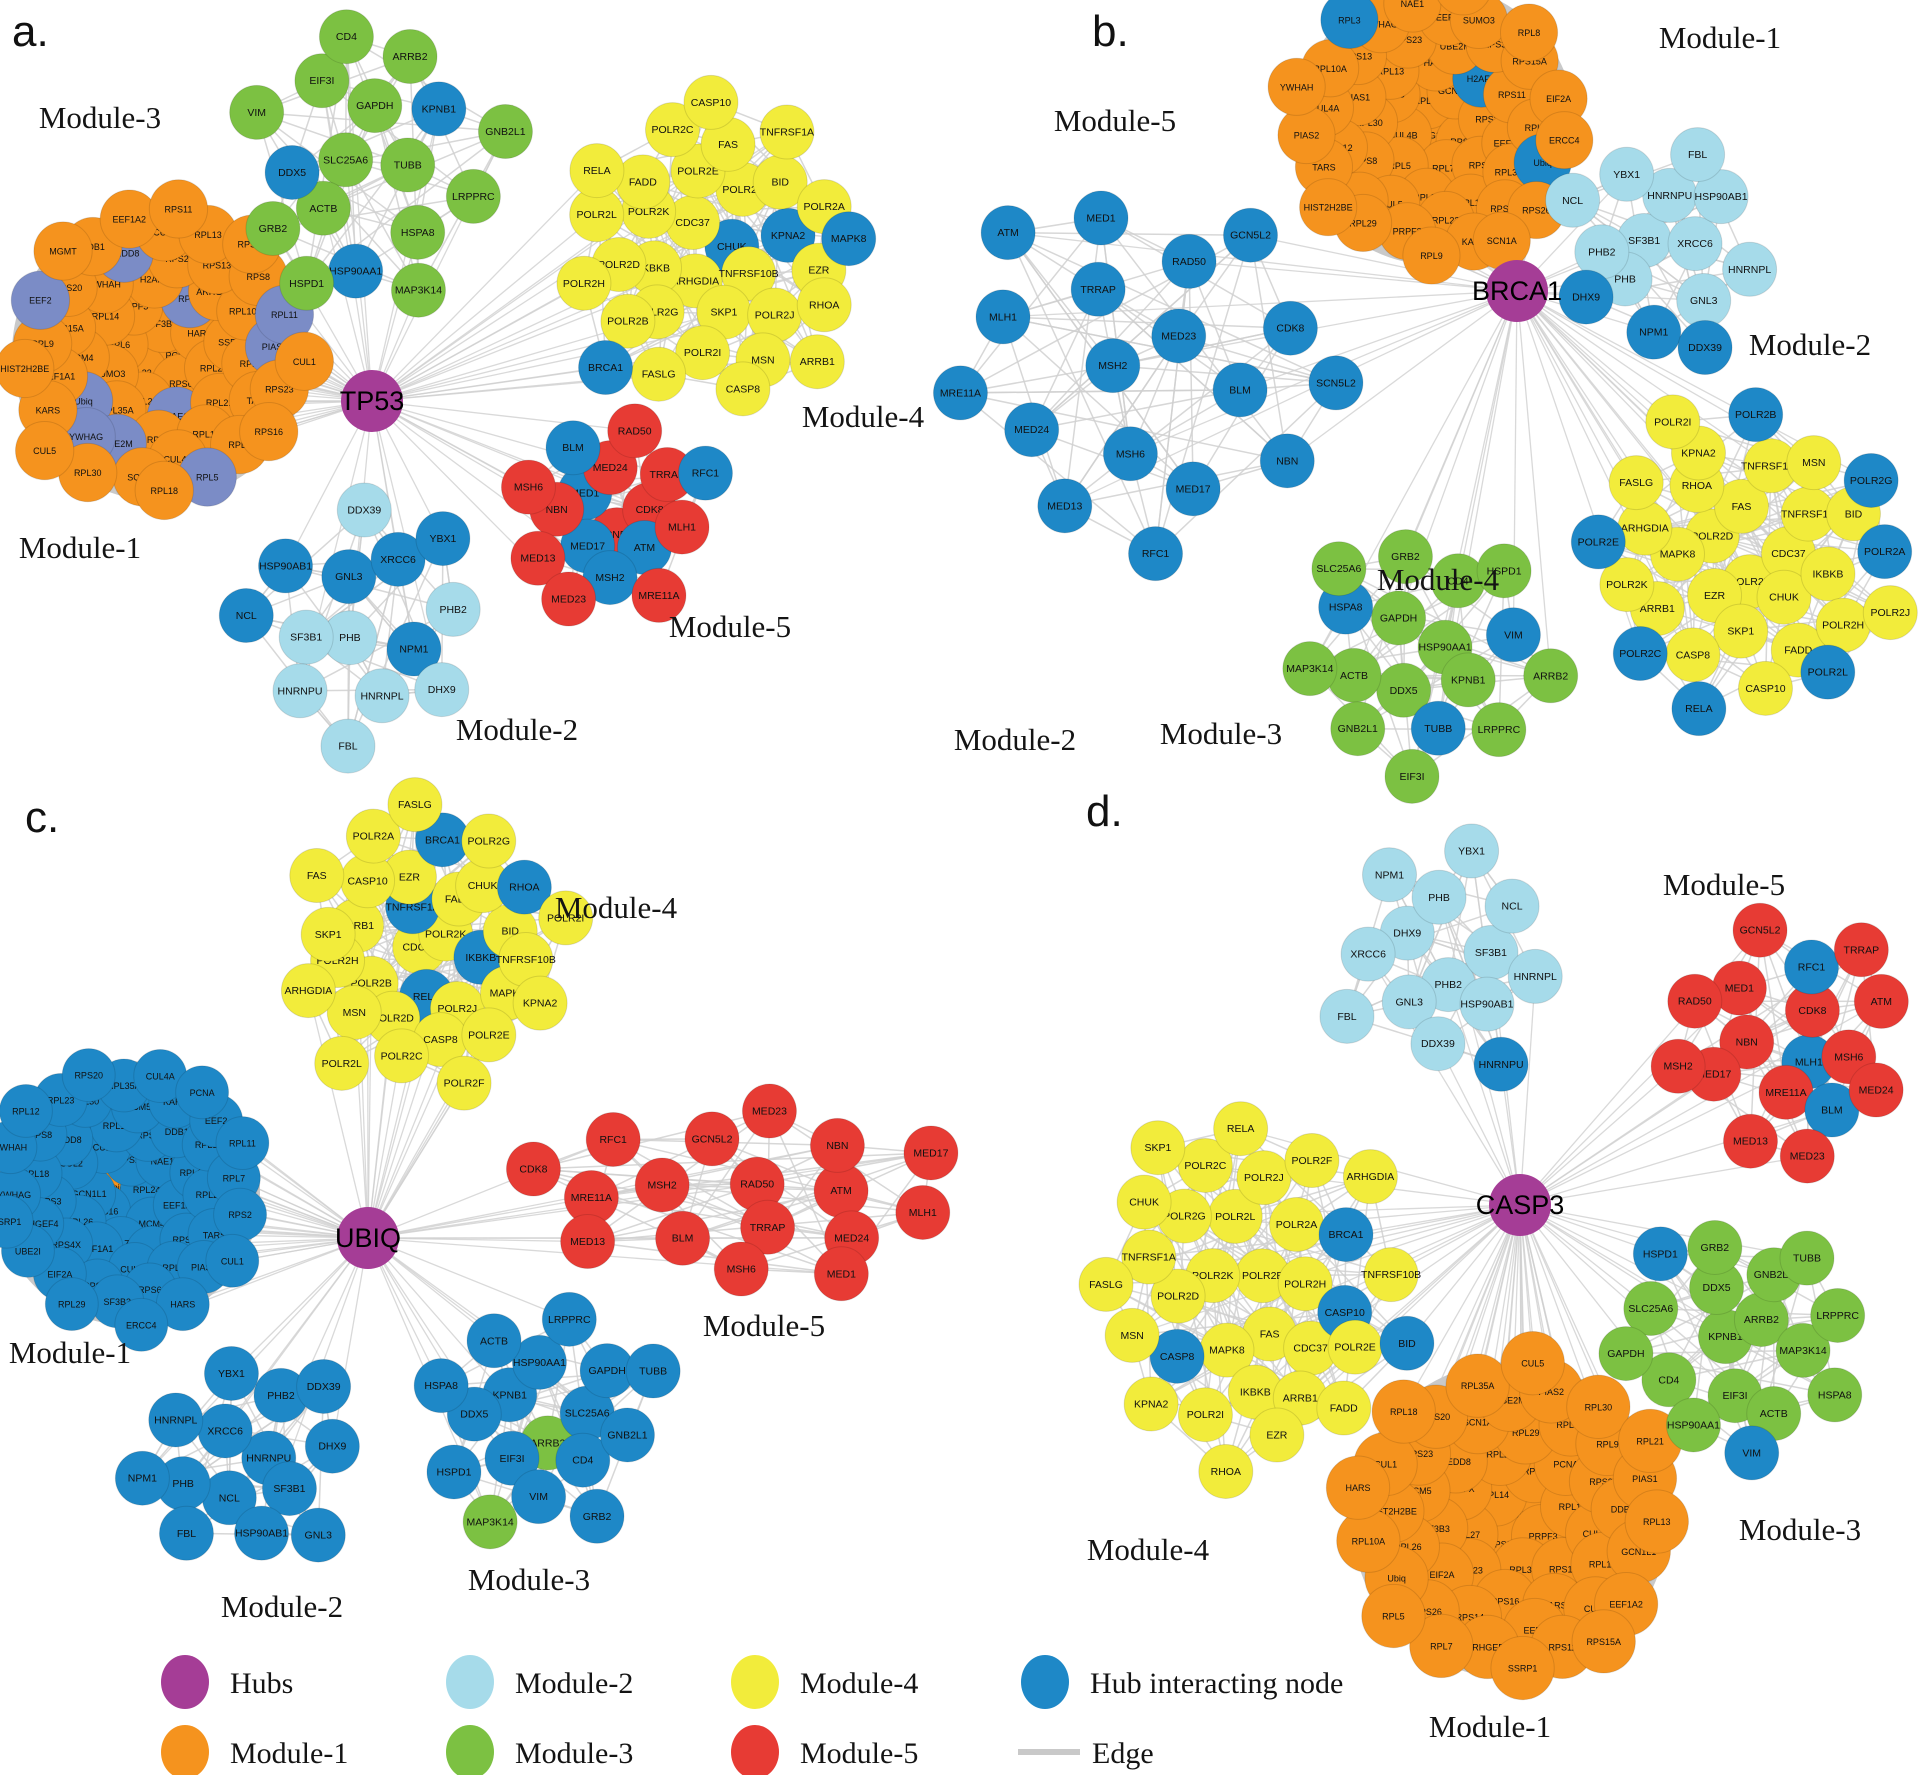  What do you see at coordinates (743, 389) in the screenshot?
I see `protein-node-CASP8` at bounding box center [743, 389].